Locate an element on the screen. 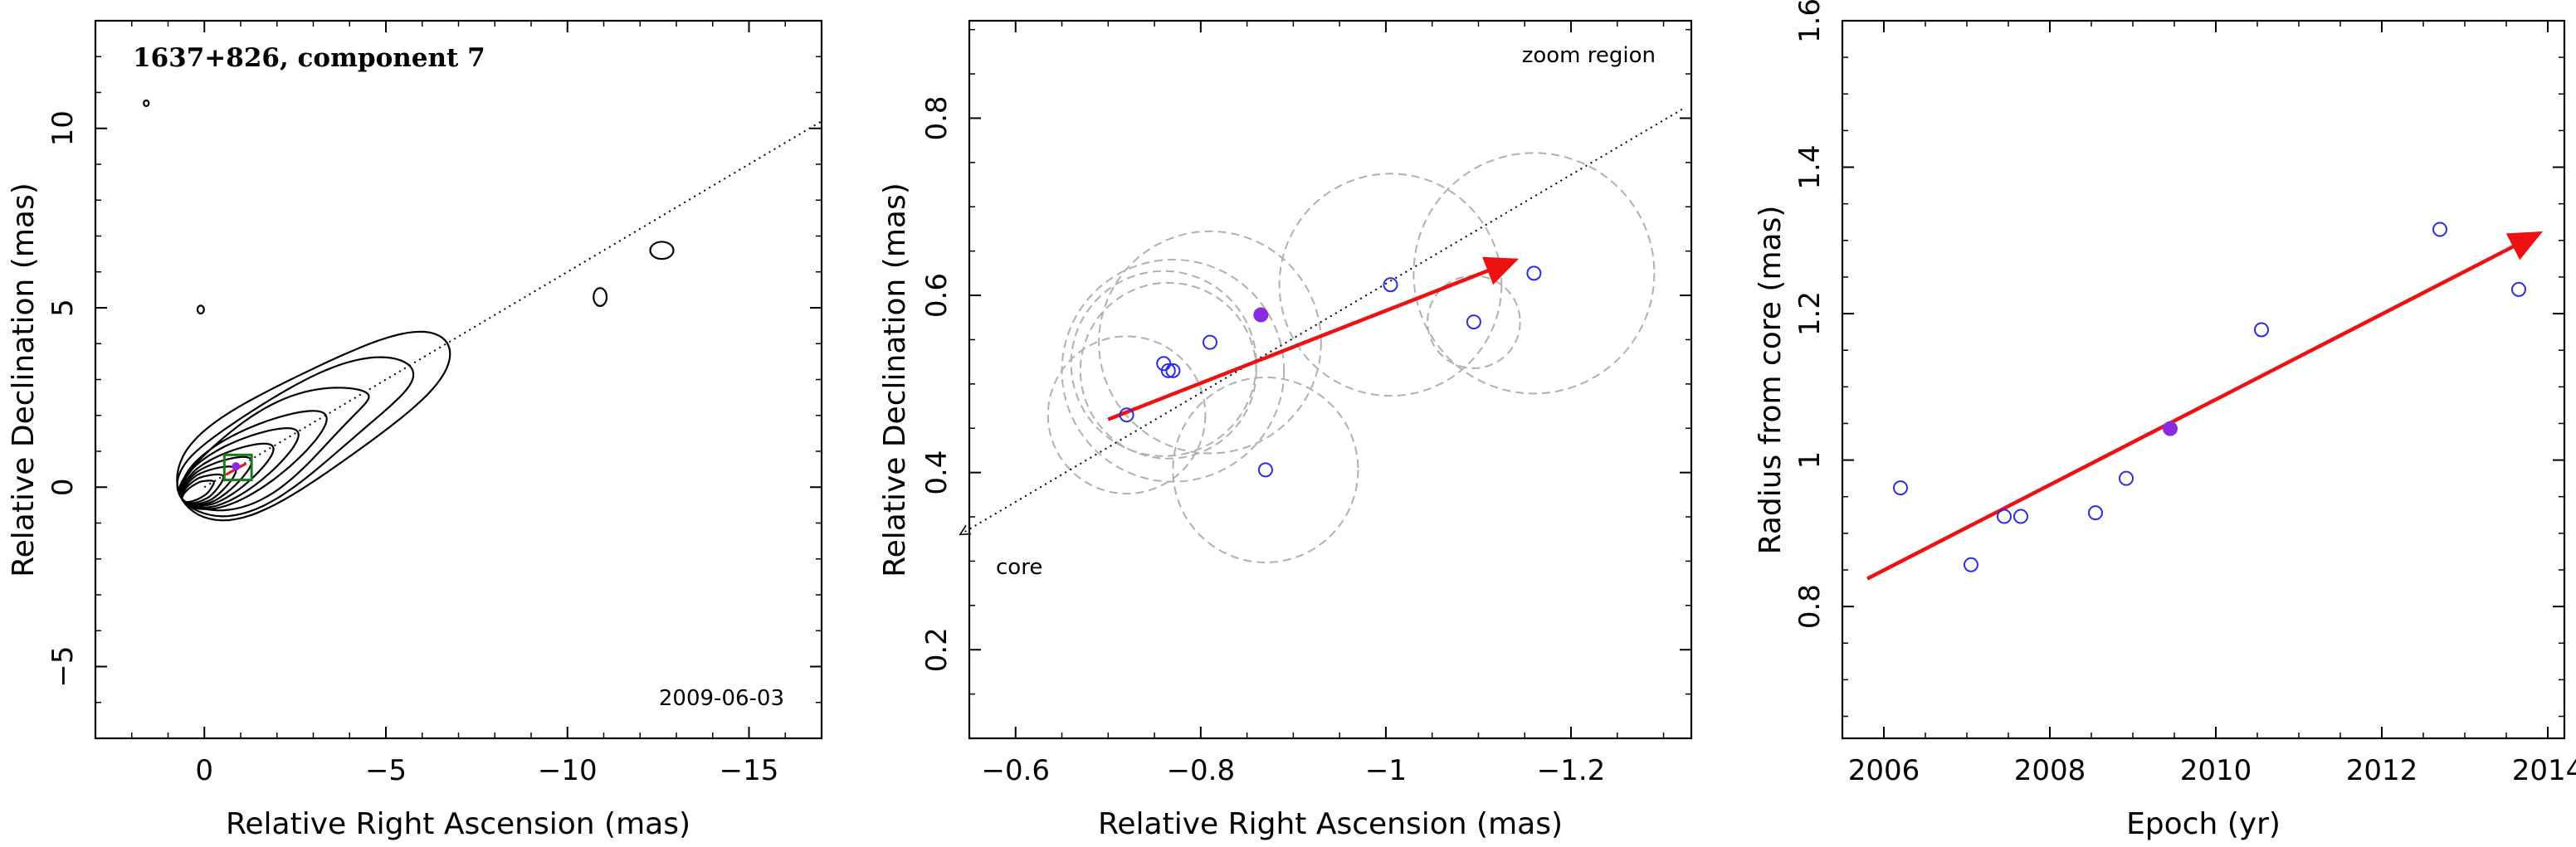  position-points is located at coordinates (1330, 372).